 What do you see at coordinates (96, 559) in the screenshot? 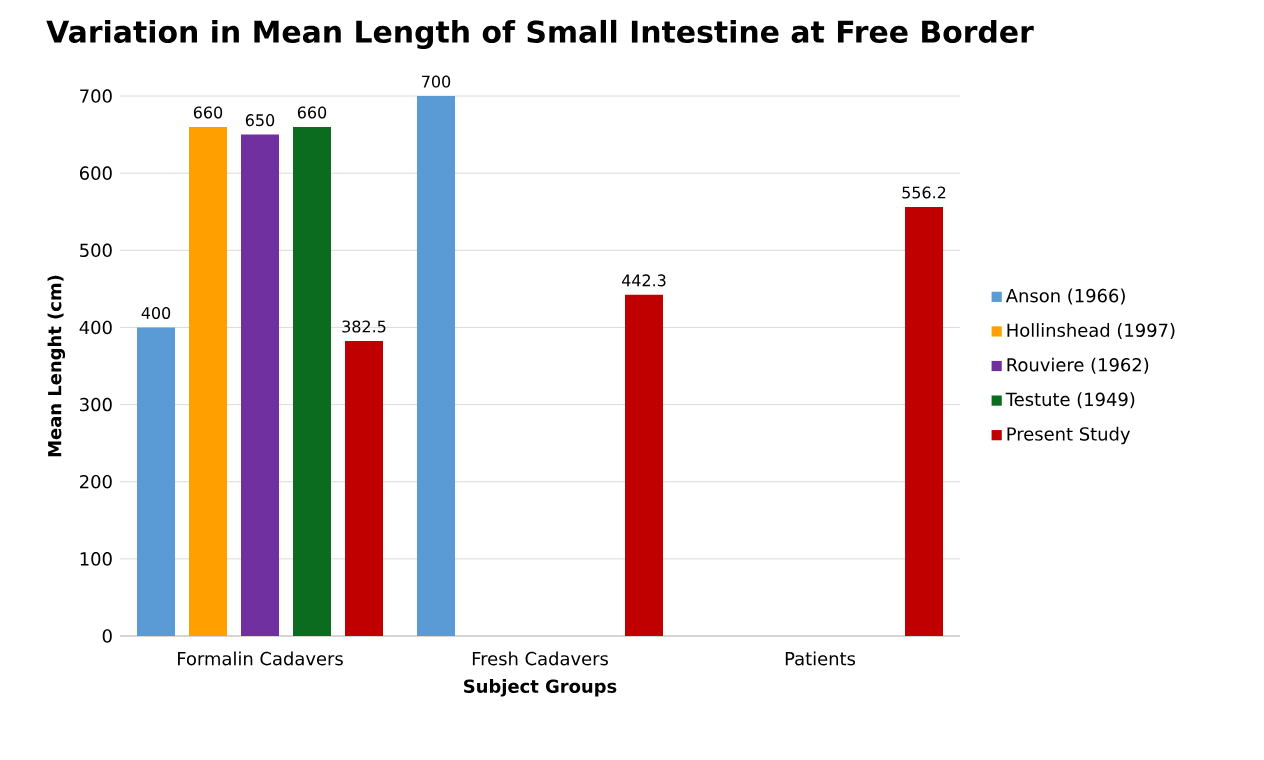
I see `y-tick-label: 100` at bounding box center [96, 559].